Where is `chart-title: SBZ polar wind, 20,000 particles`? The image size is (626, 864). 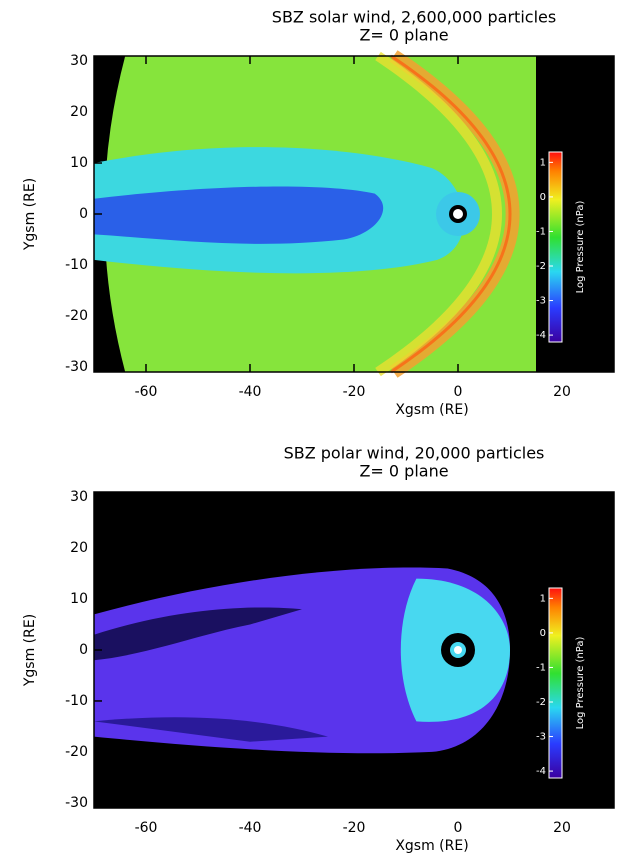 chart-title: SBZ polar wind, 20,000 particles is located at coordinates (414, 453).